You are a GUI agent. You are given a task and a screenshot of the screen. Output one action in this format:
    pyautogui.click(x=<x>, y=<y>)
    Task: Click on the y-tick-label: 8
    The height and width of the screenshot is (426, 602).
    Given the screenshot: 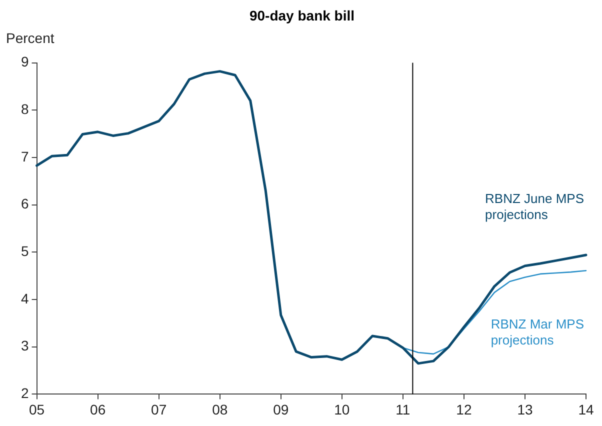 What is the action you would take?
    pyautogui.click(x=24, y=109)
    